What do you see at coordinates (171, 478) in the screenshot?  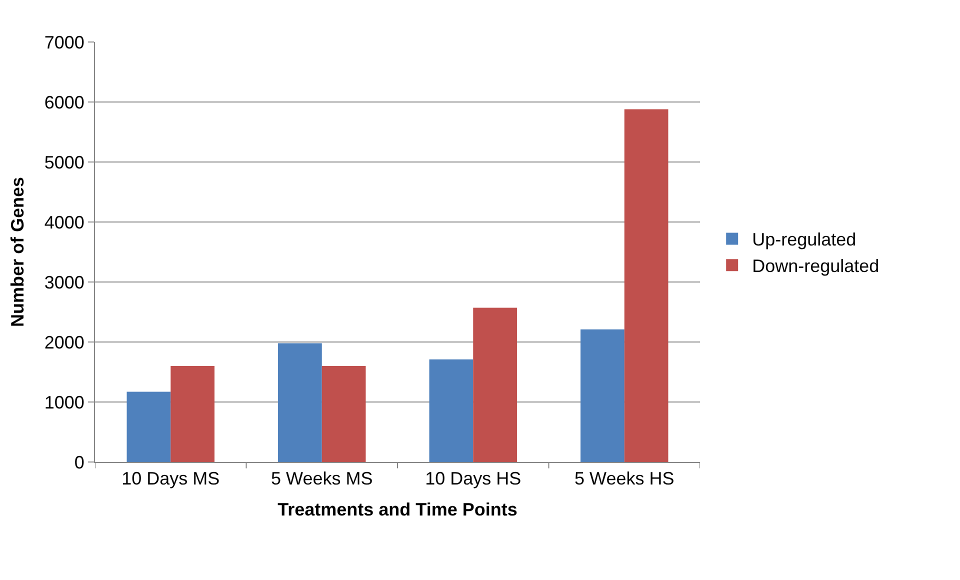 I see `x-tick-label: 10 Days MS` at bounding box center [171, 478].